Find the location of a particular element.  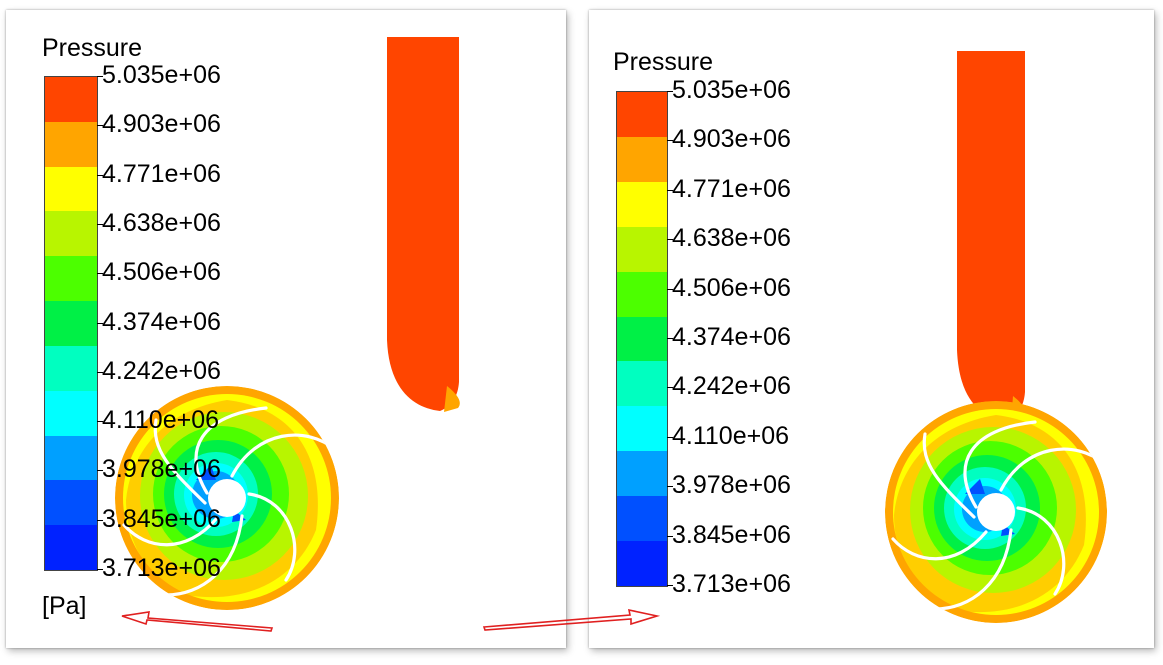

volute-tongue is located at coordinates (452, 399).